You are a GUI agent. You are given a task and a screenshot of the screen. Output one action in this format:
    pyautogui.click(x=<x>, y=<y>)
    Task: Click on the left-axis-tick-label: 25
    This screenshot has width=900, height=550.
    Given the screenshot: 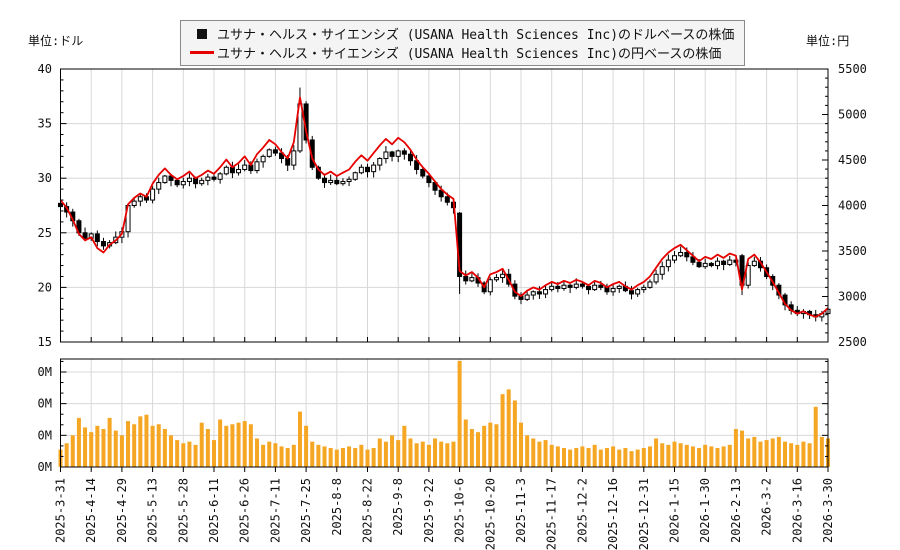 What is the action you would take?
    pyautogui.click(x=45, y=233)
    